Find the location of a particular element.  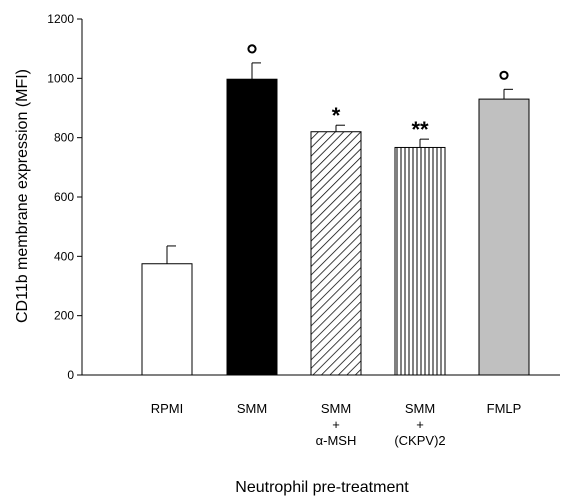

x-category-label: FMLP is located at coordinates (504, 408).